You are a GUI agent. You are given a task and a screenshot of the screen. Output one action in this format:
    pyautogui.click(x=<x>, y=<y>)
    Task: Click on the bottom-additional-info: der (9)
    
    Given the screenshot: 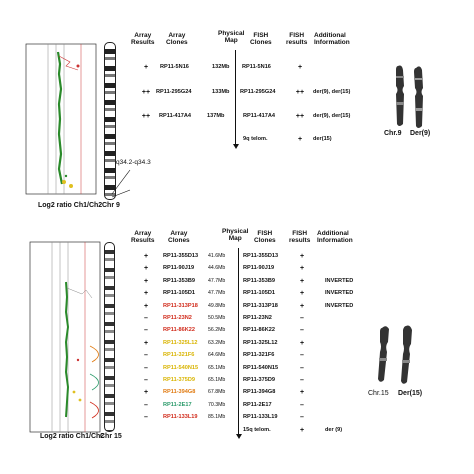 What is the action you would take?
    pyautogui.click(x=334, y=429)
    